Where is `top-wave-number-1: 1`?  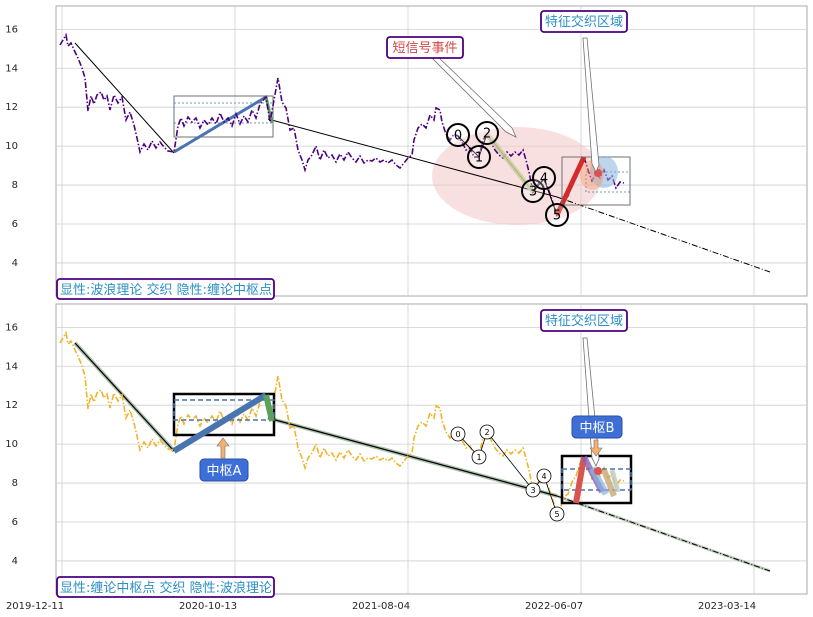
top-wave-number-1: 1 is located at coordinates (479, 158).